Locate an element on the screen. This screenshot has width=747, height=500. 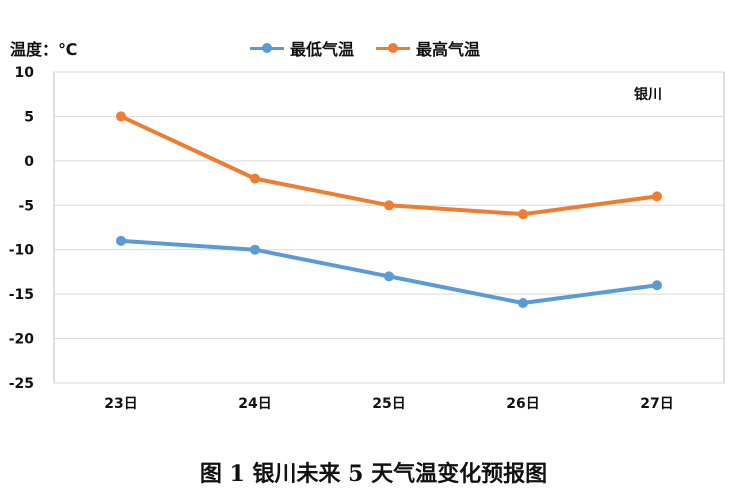
y-tick-label: 0 is located at coordinates (29, 162).